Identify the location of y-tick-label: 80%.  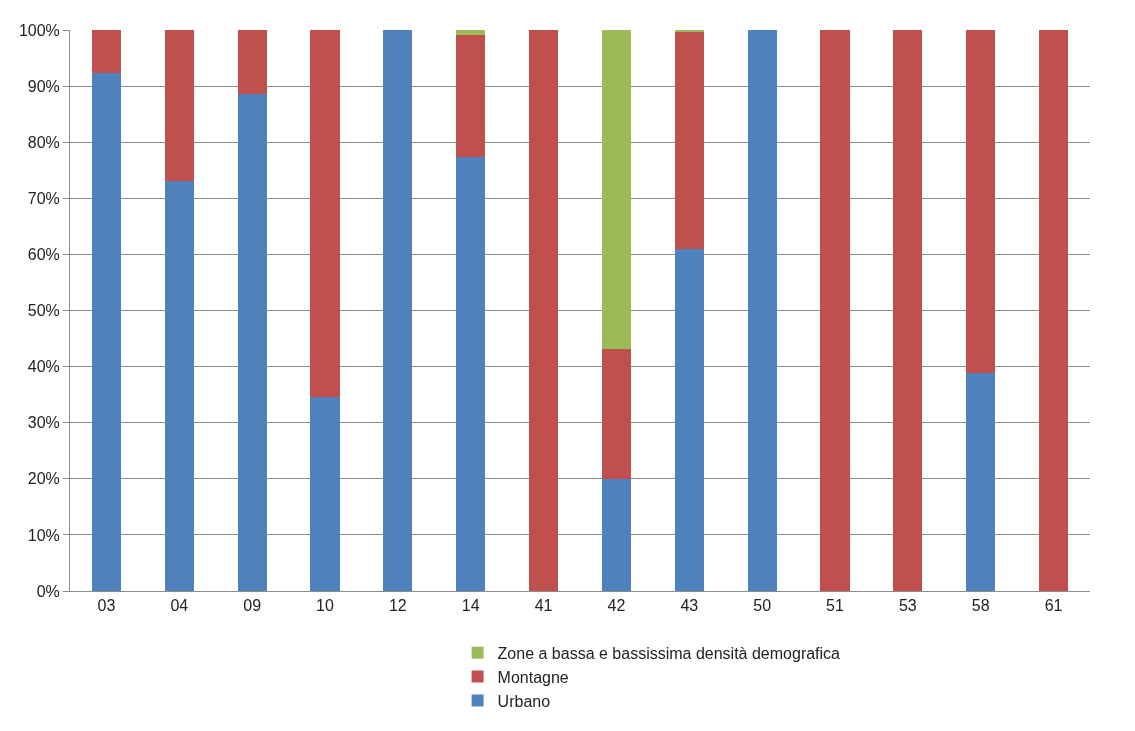
(43, 142).